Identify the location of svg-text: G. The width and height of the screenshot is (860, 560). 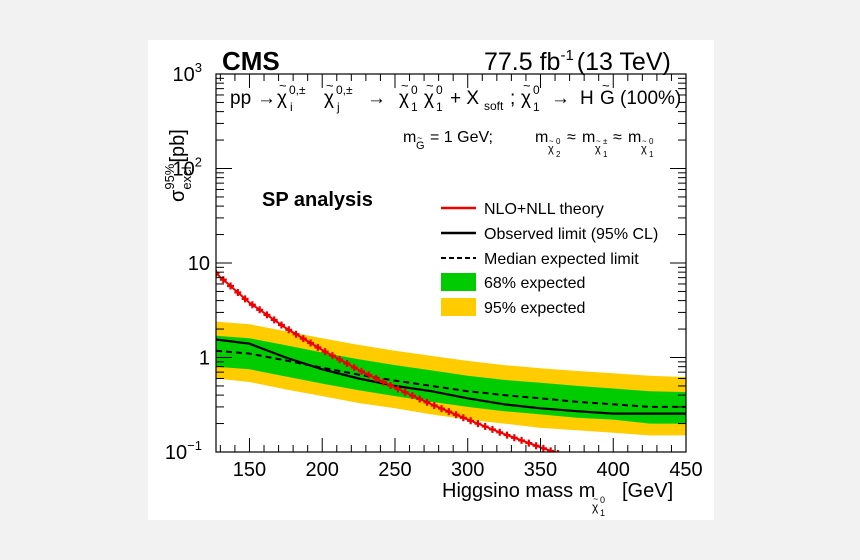
(420, 146).